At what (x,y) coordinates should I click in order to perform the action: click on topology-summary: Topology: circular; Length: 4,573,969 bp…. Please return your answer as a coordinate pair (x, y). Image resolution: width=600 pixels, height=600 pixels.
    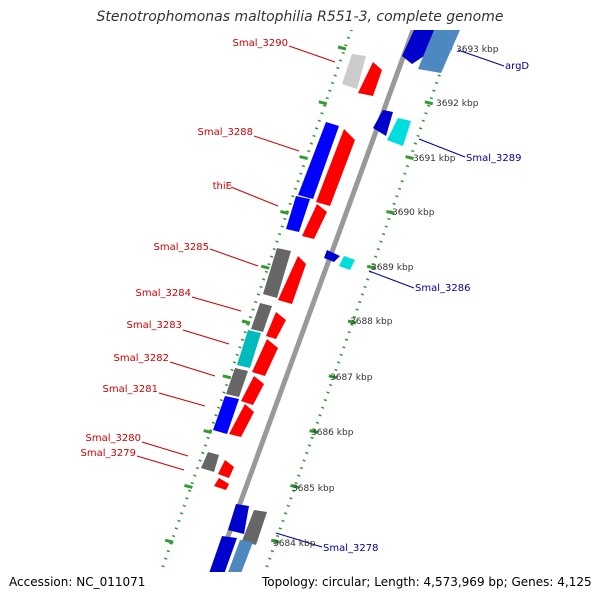
    Looking at the image, I should click on (427, 582).